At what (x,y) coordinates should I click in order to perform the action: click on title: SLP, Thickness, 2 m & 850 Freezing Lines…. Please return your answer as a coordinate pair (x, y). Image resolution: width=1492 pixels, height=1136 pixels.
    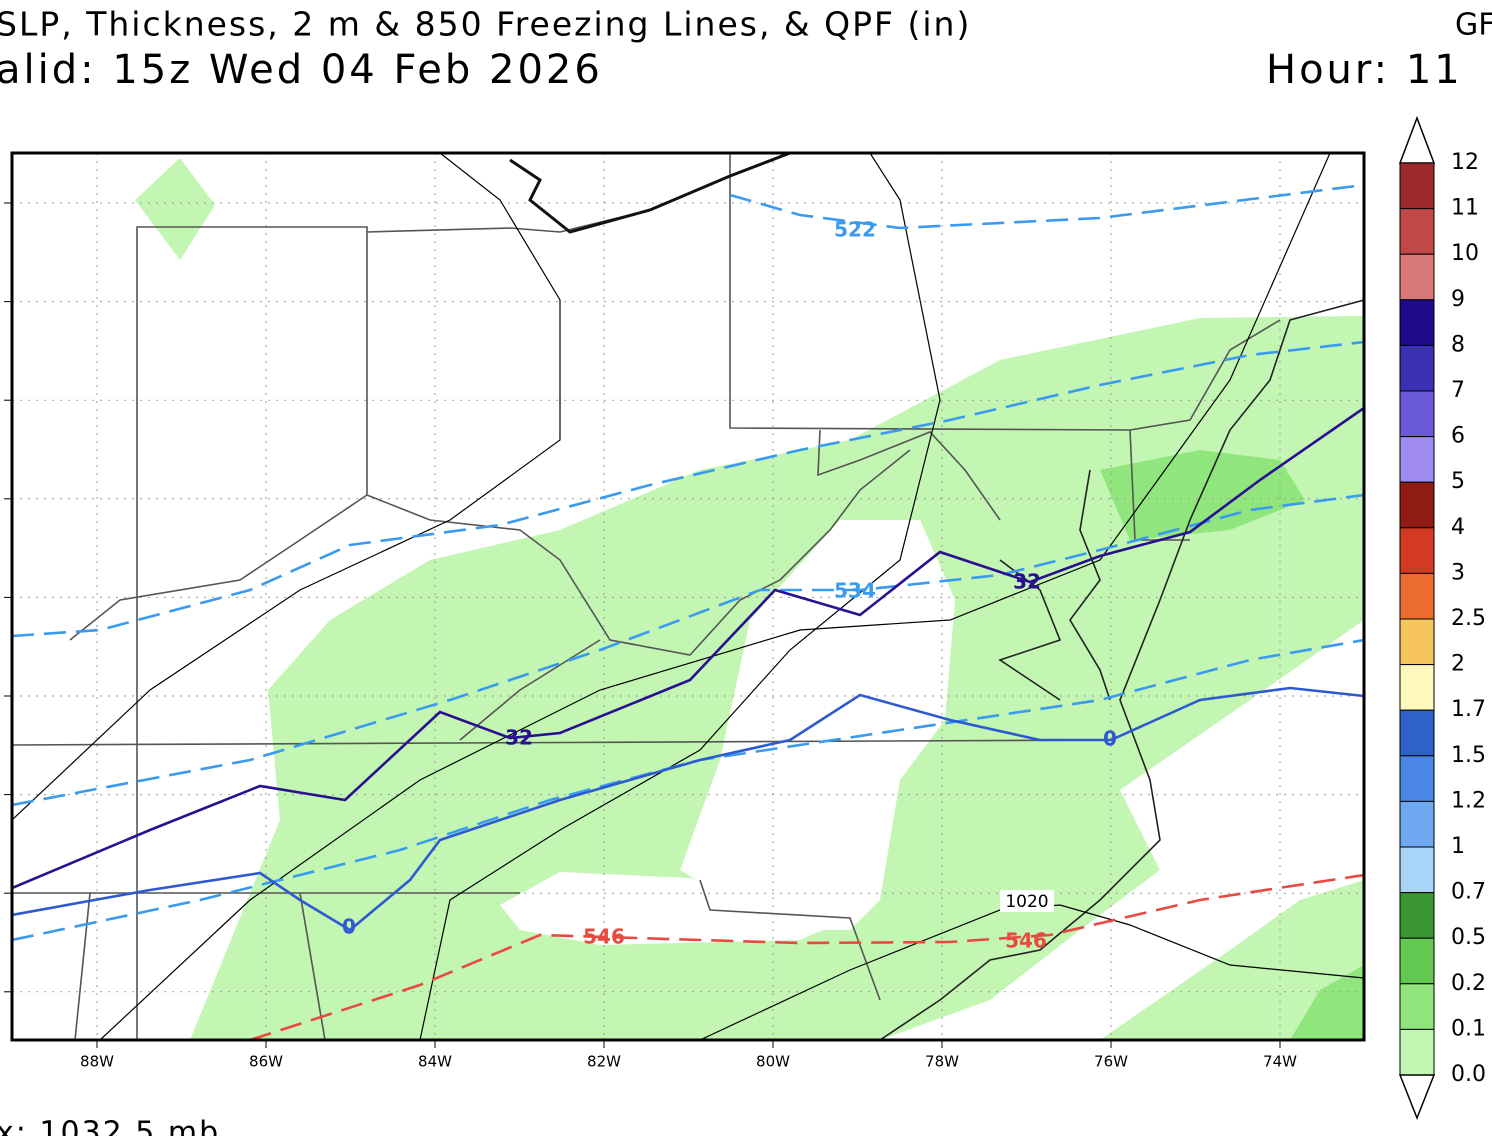
    Looking at the image, I should click on (485, 24).